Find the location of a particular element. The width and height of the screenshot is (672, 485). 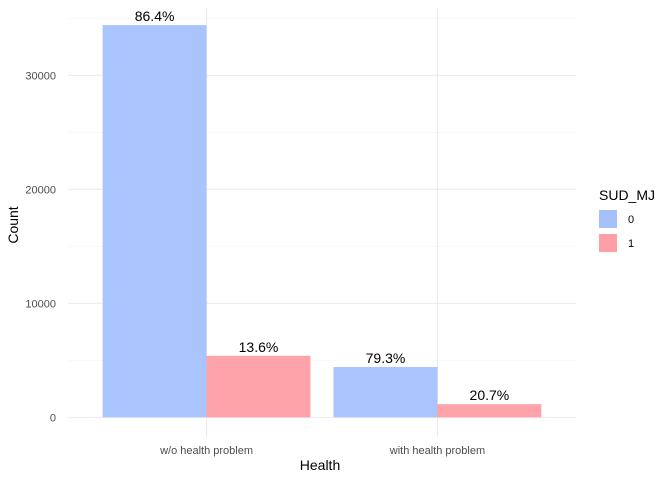

data-label: 20.7% is located at coordinates (490, 395).